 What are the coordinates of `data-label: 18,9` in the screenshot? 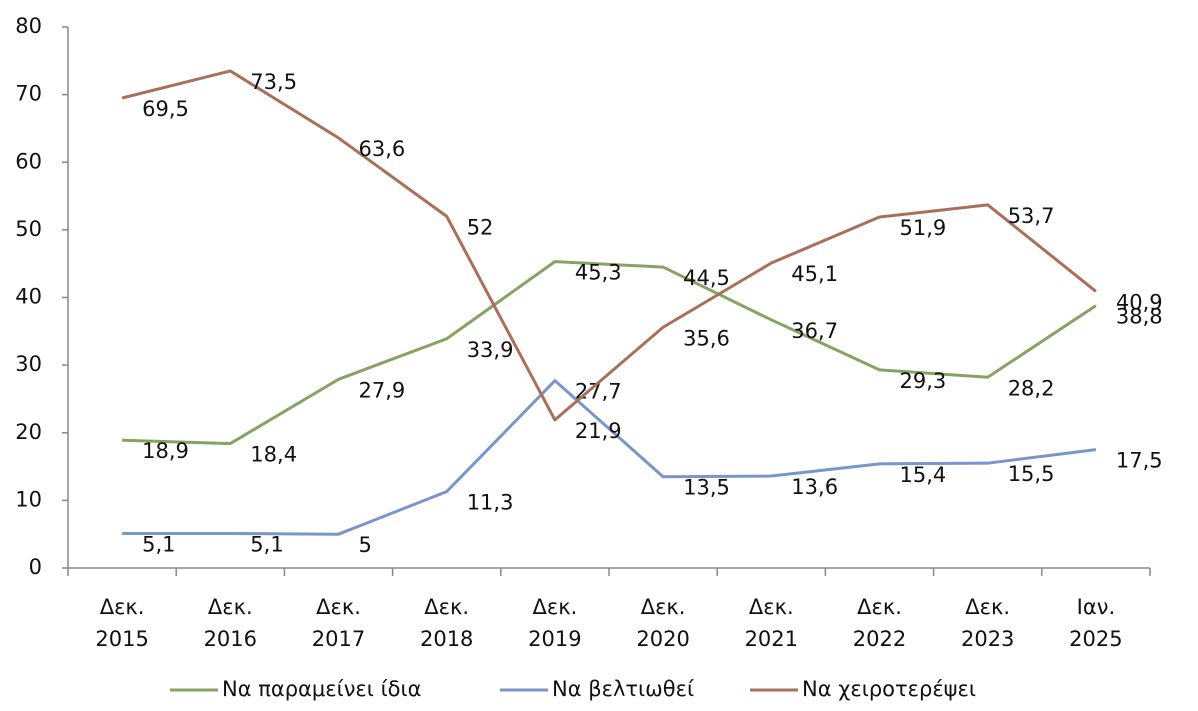 It's located at (165, 451).